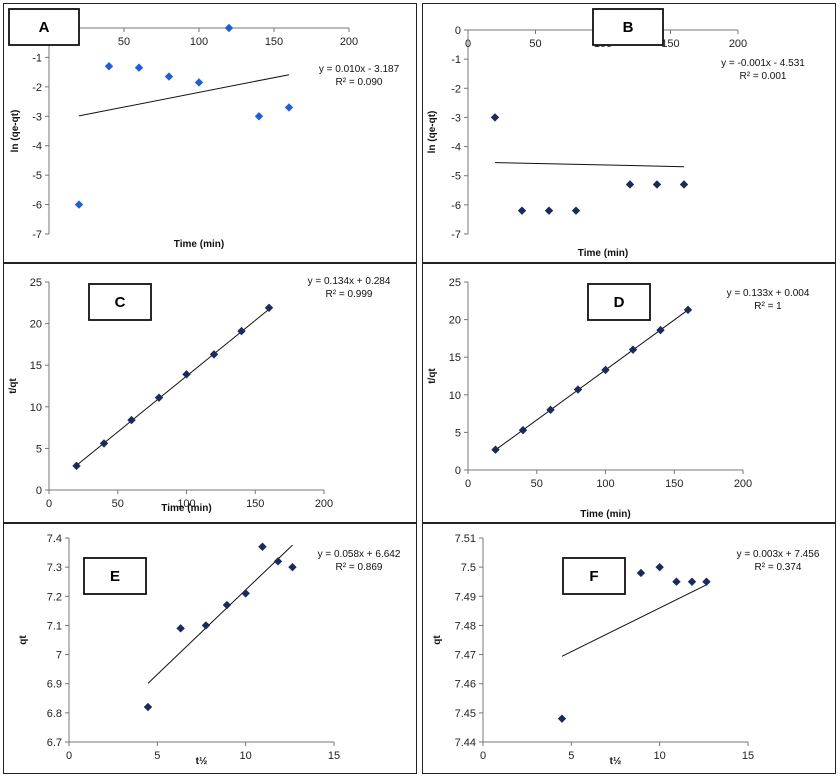  What do you see at coordinates (359, 69) in the screenshot?
I see `trend-equation: y = 0.010x - 3.187` at bounding box center [359, 69].